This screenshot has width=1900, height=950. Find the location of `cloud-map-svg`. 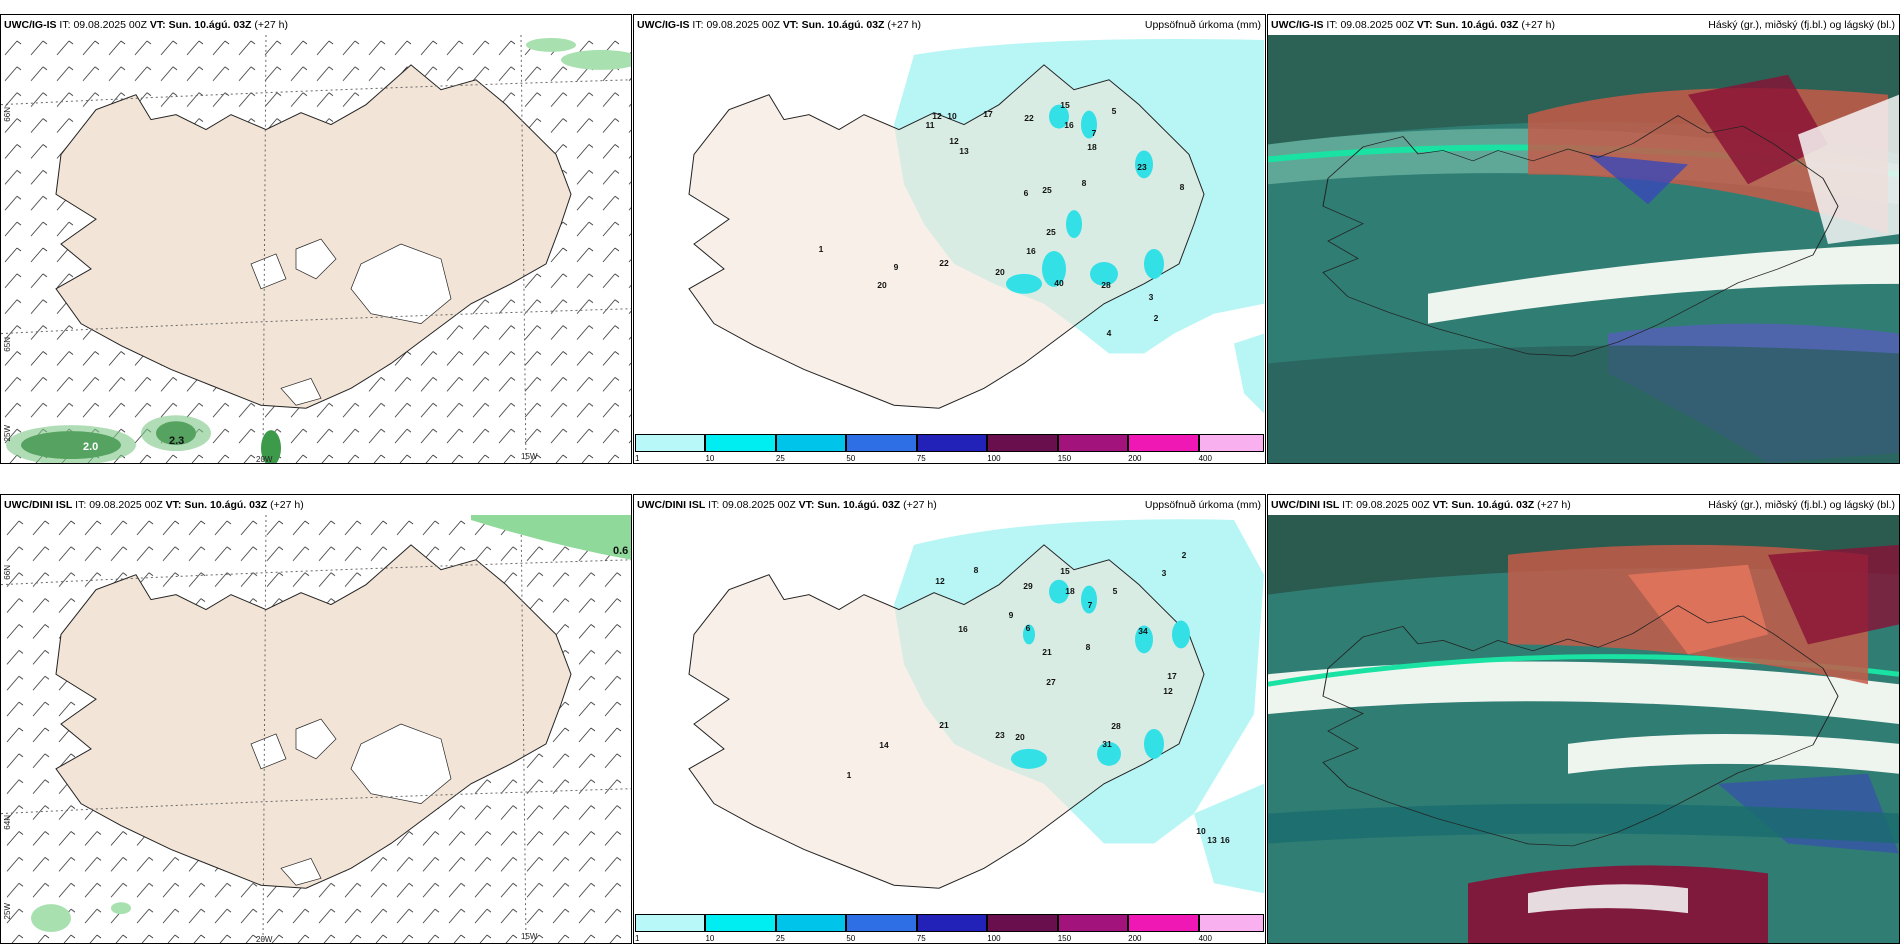

cloud-map-svg is located at coordinates (1583, 729).